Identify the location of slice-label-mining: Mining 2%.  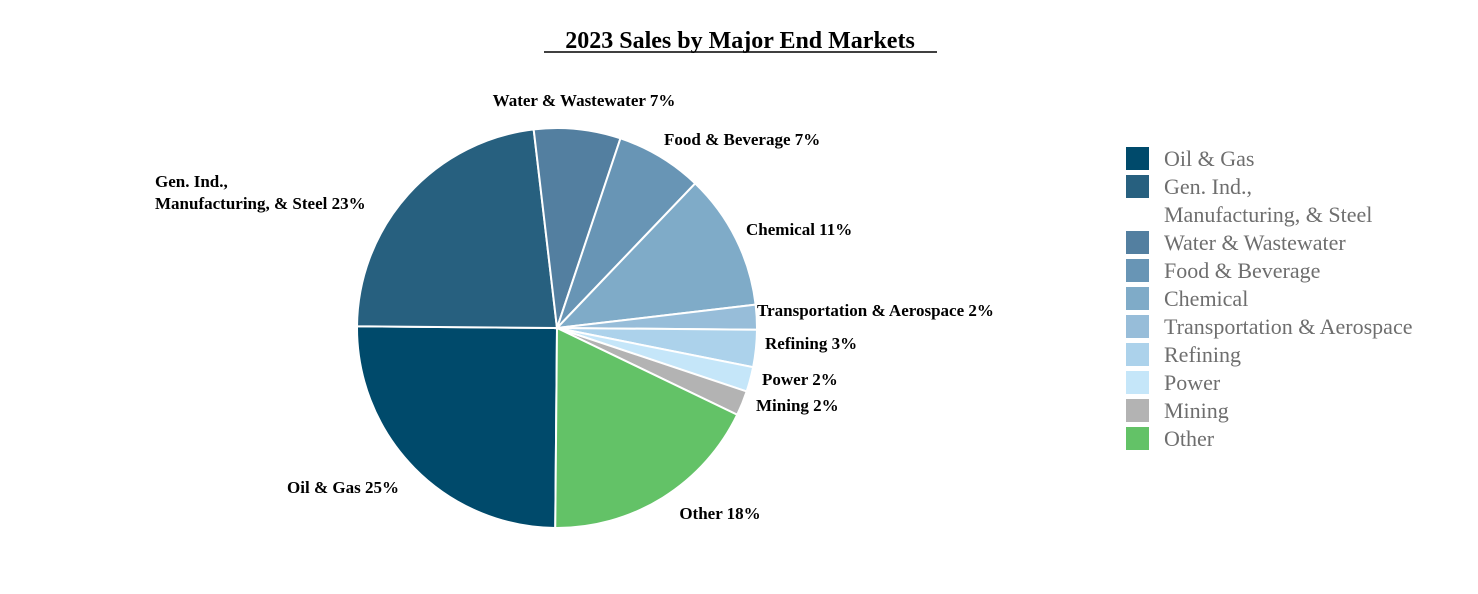
(797, 405).